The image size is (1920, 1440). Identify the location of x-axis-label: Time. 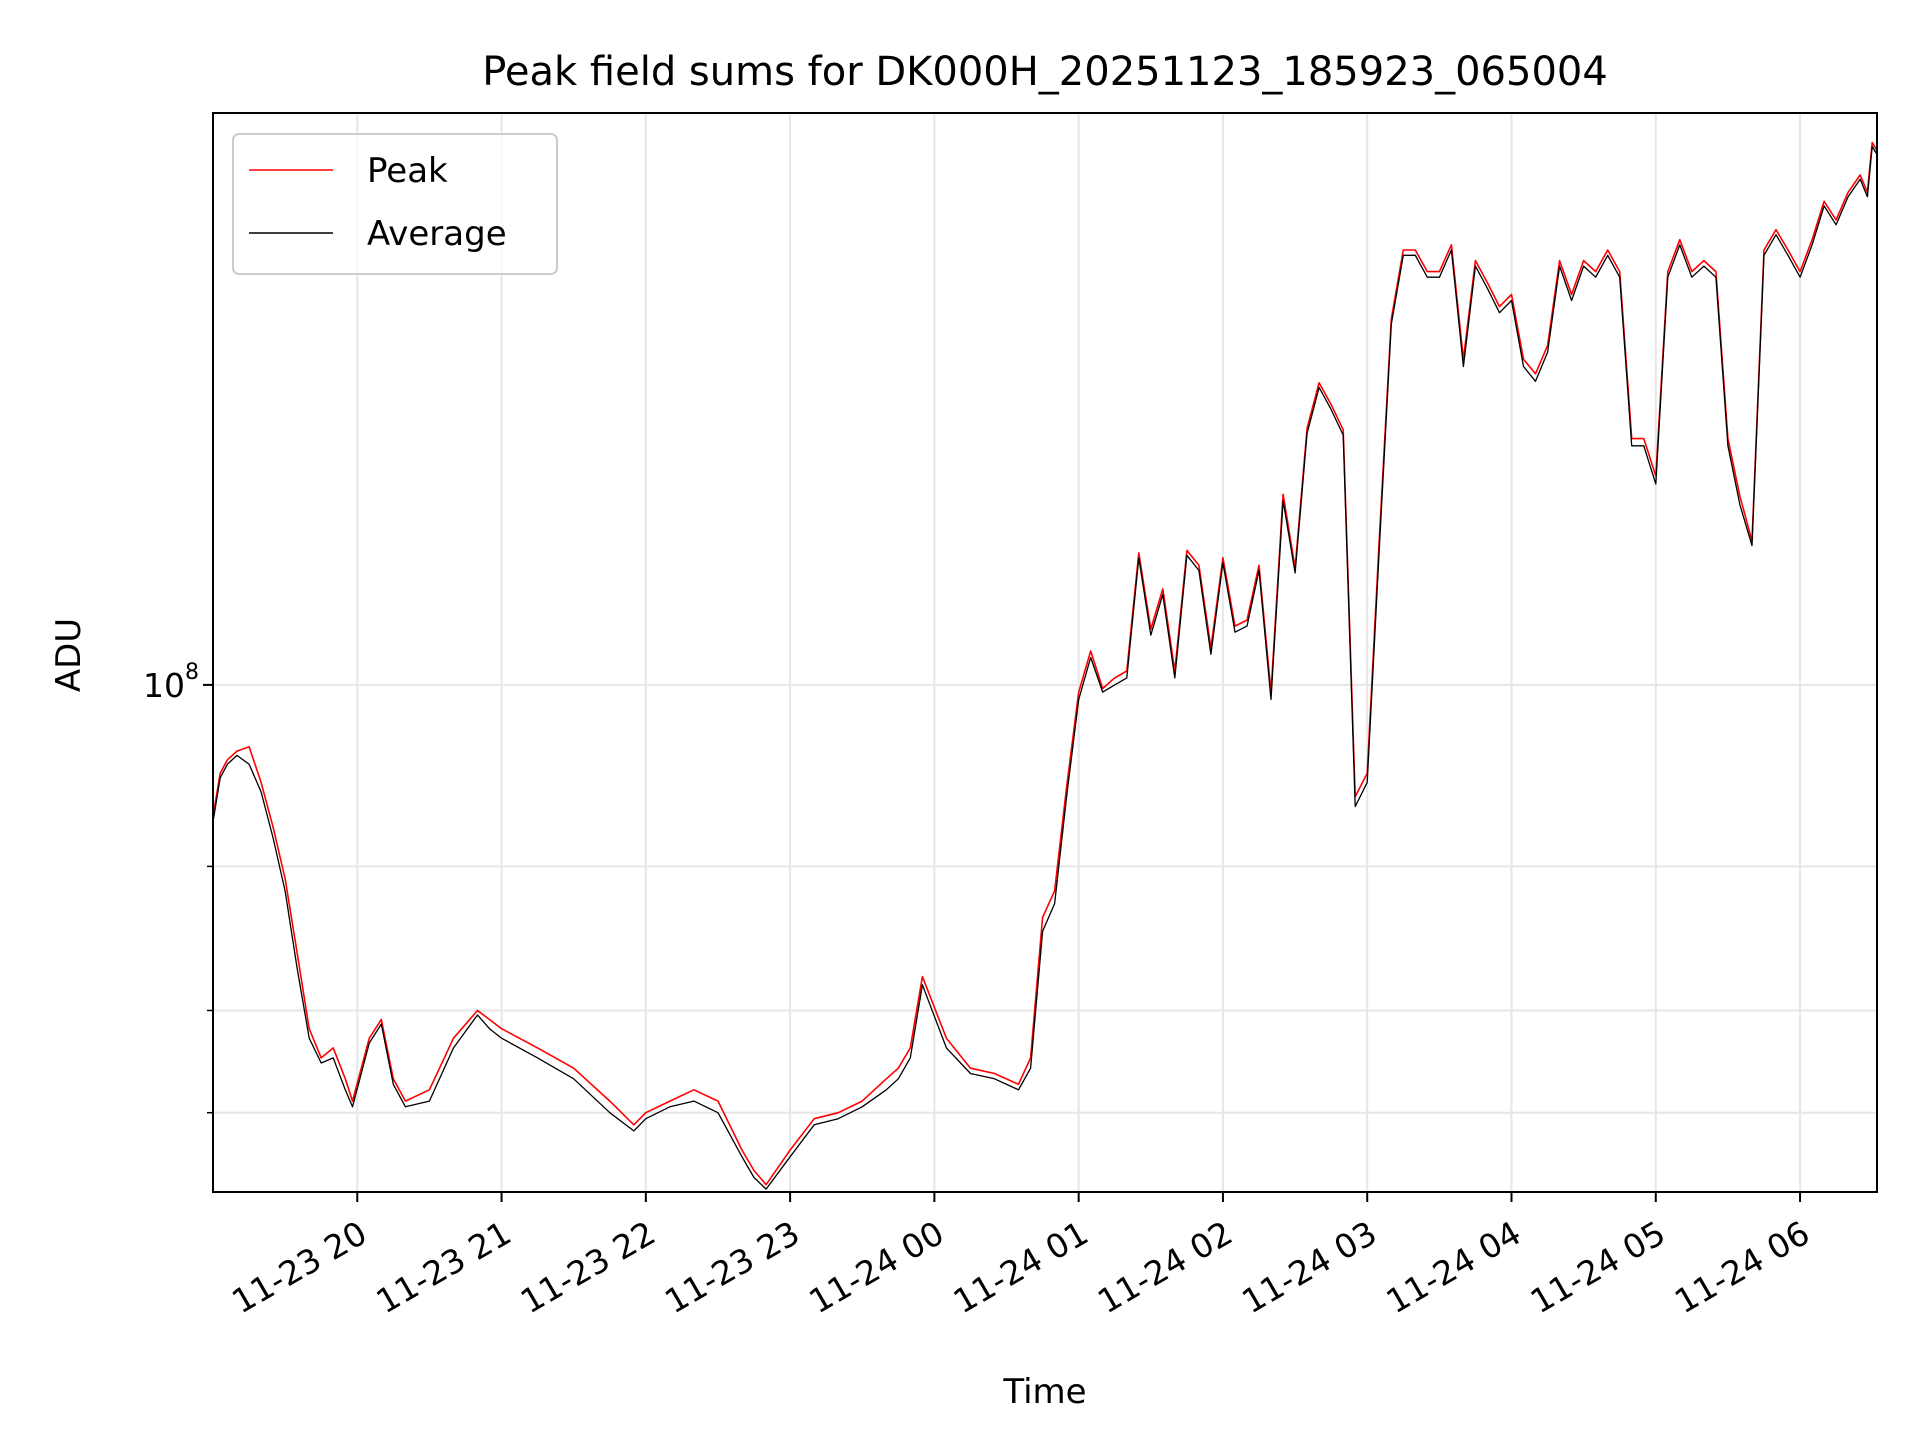
(1044, 1392).